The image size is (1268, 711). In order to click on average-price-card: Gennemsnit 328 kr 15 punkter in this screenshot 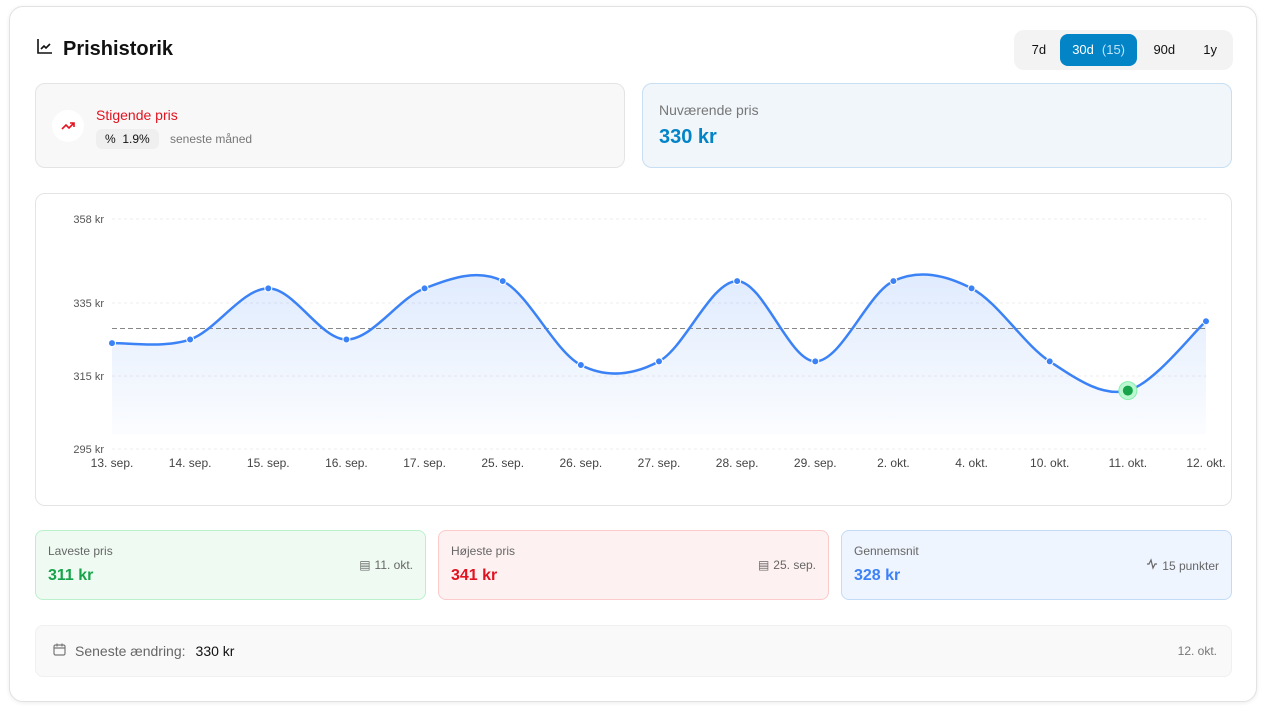, I will do `click(1036, 565)`.